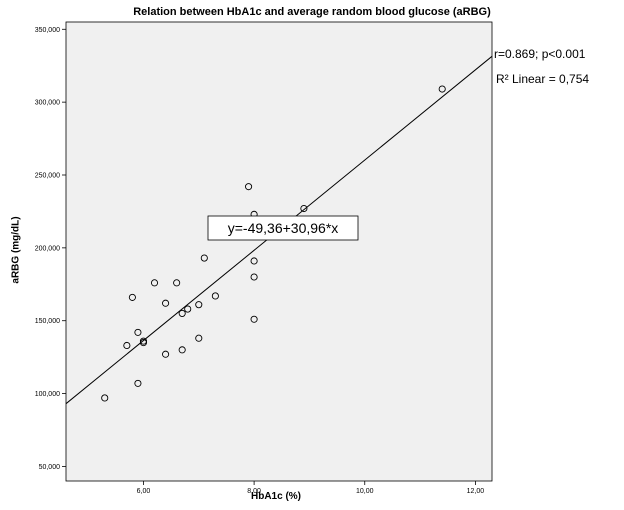  I want to click on y-tick-label: 150,000, so click(47, 321).